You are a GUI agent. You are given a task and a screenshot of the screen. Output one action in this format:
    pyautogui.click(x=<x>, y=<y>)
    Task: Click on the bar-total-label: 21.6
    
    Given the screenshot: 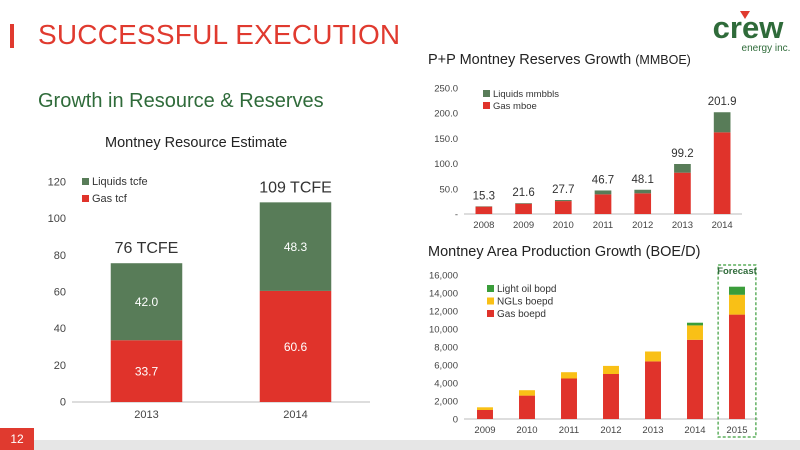 What is the action you would take?
    pyautogui.click(x=523, y=193)
    